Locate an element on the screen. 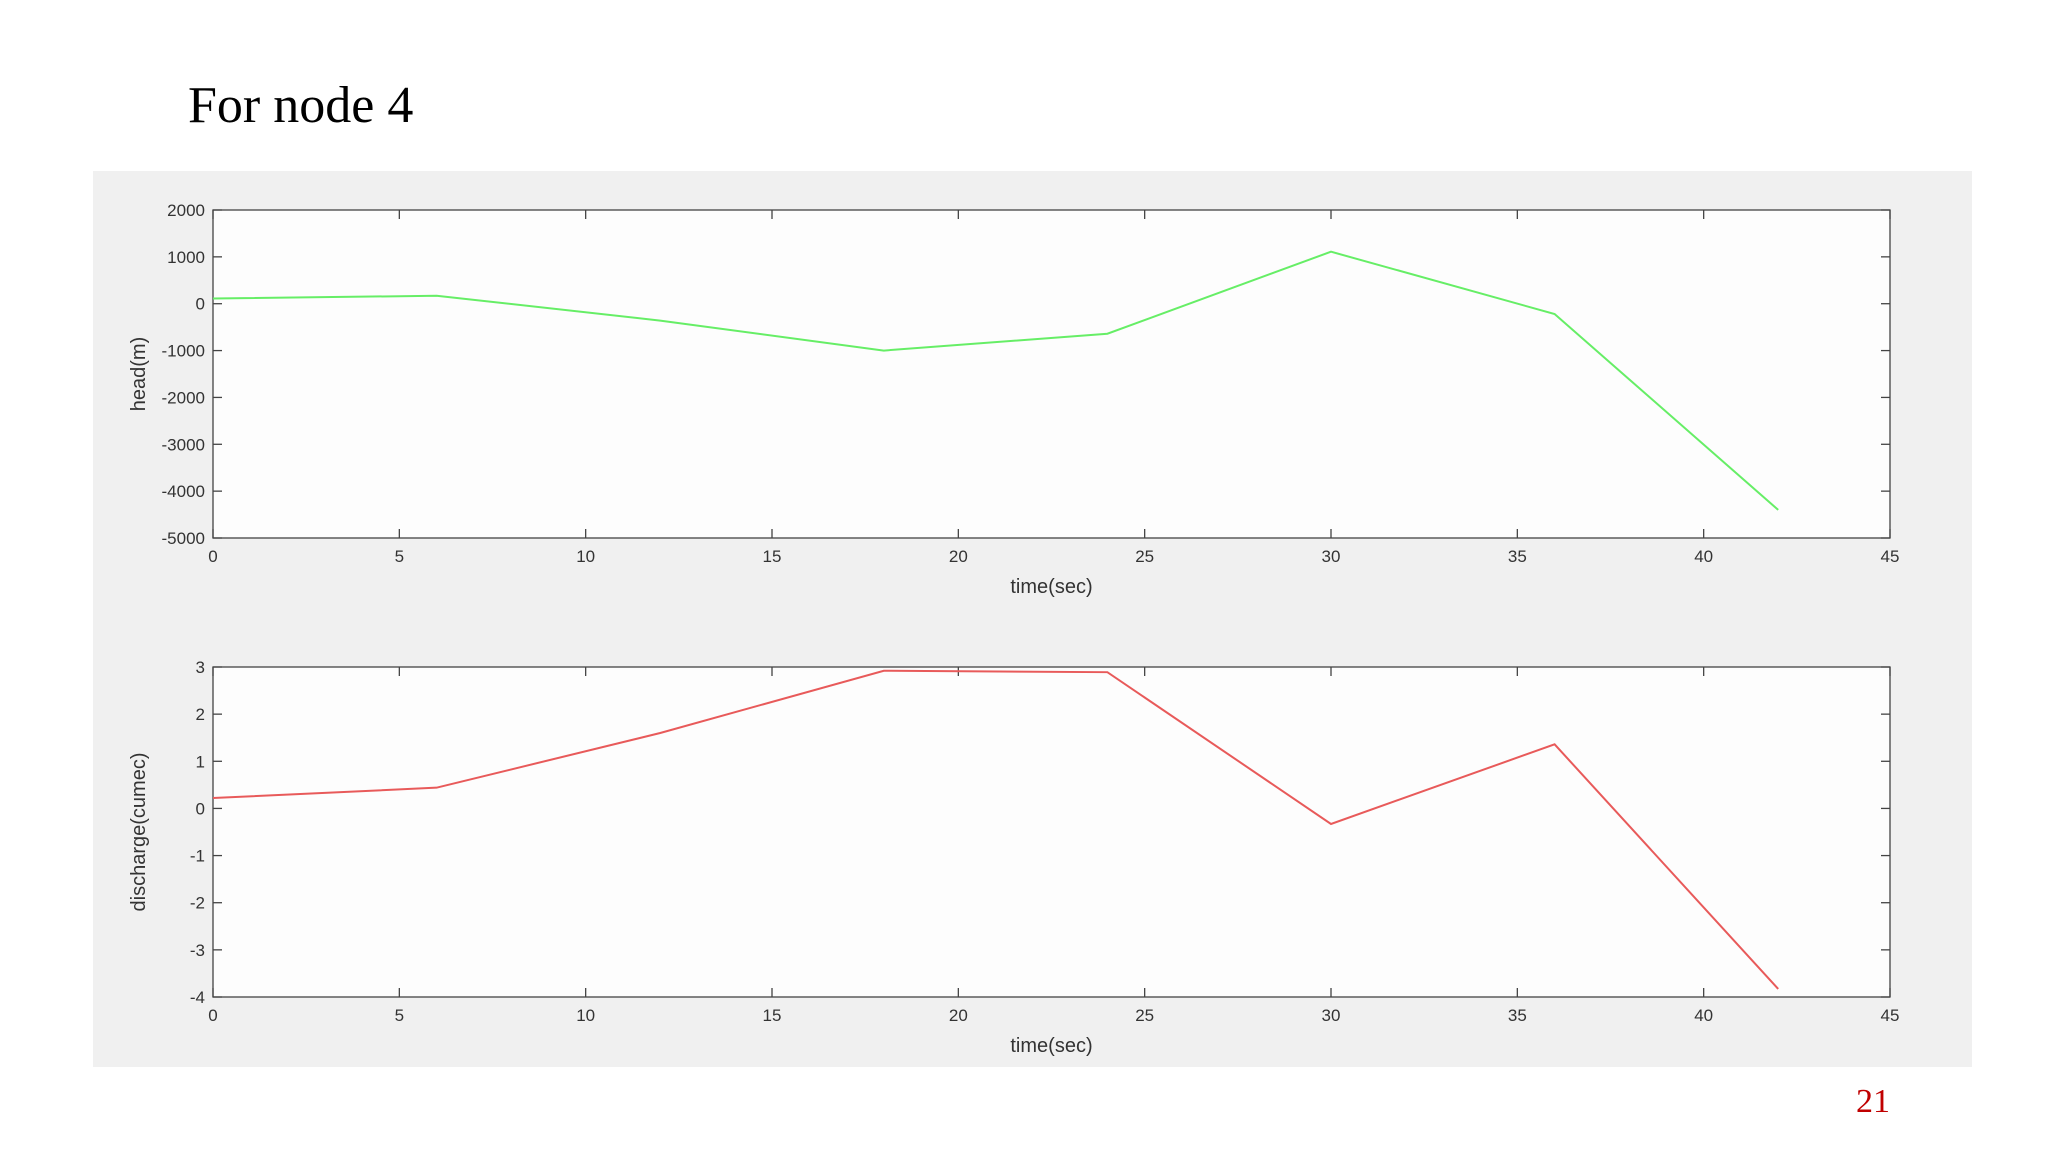 The height and width of the screenshot is (1152, 2048). y-tick-label: 2 is located at coordinates (200, 714).